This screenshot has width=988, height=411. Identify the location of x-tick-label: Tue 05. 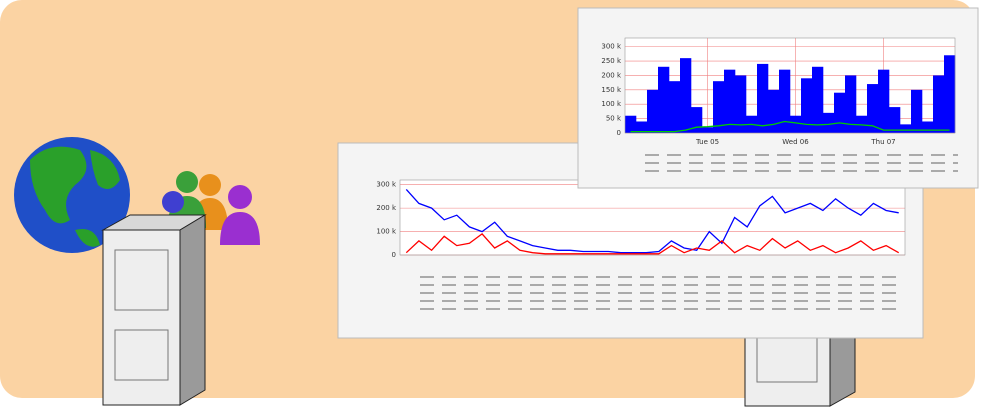
(707, 142).